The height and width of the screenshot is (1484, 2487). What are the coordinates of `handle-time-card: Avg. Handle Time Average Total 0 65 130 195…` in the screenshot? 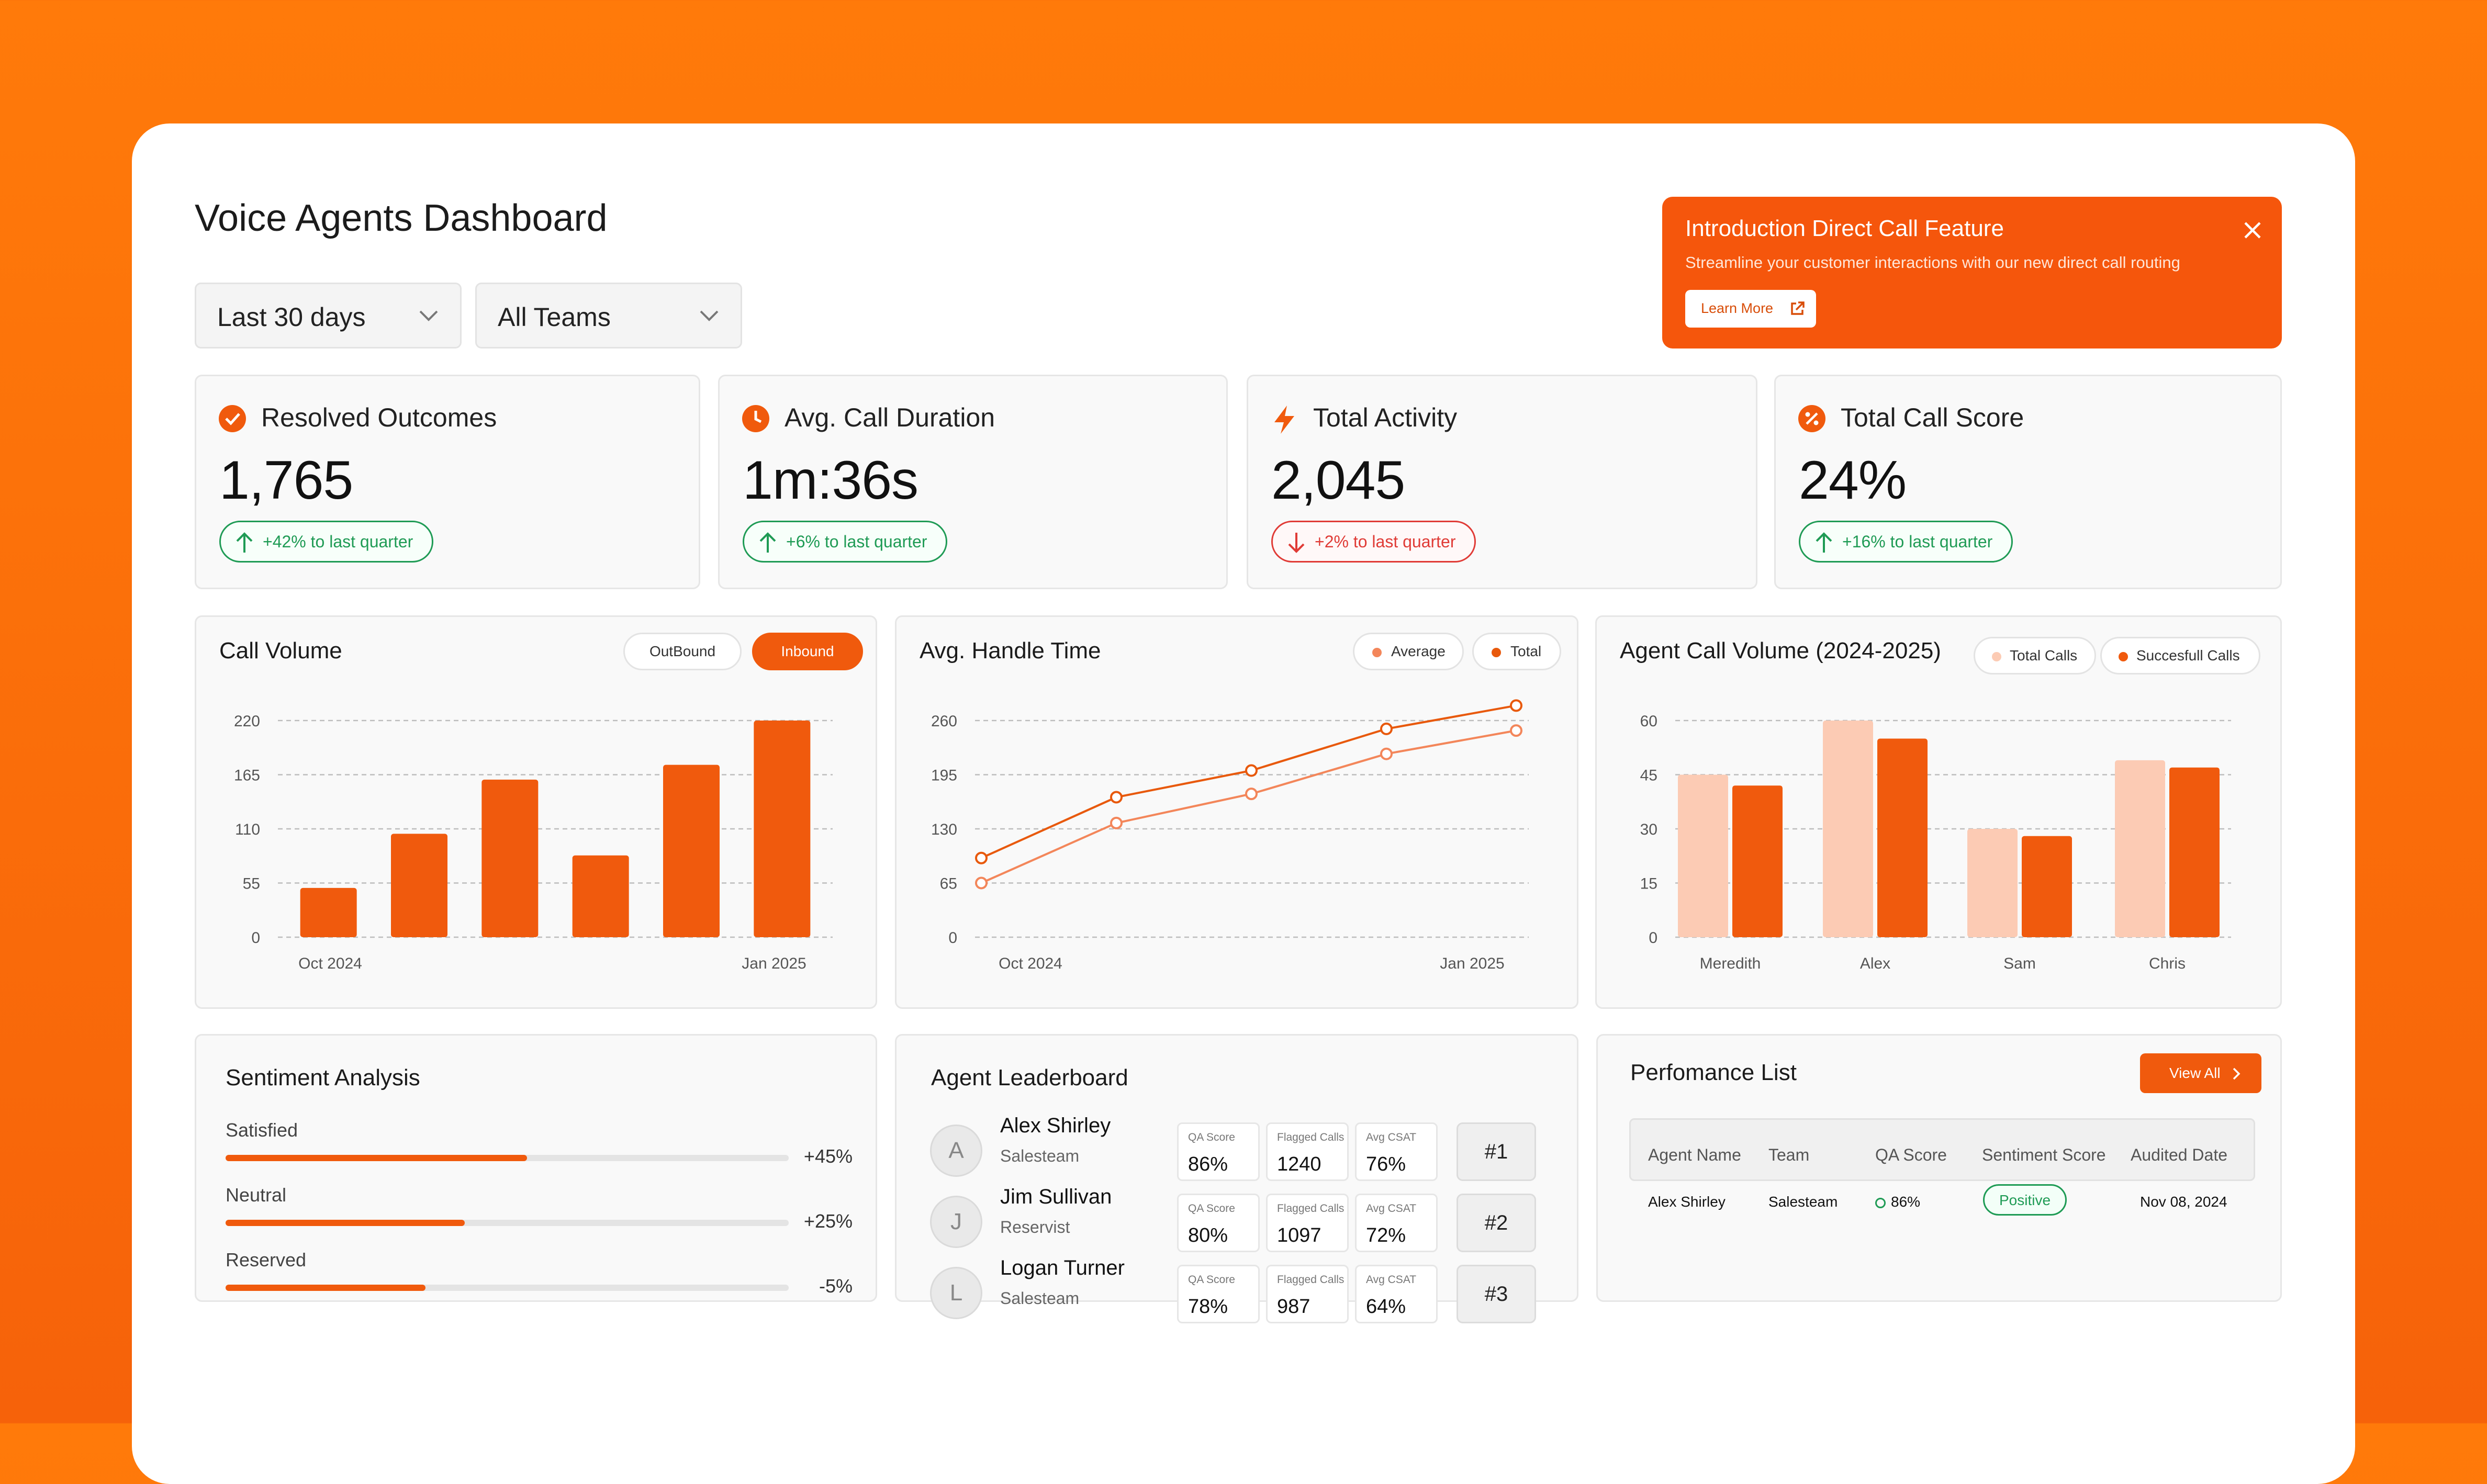 It's located at (1236, 812).